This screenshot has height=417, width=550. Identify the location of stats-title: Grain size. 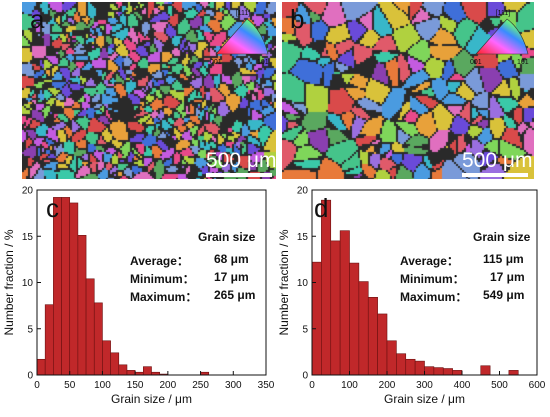
(227, 237).